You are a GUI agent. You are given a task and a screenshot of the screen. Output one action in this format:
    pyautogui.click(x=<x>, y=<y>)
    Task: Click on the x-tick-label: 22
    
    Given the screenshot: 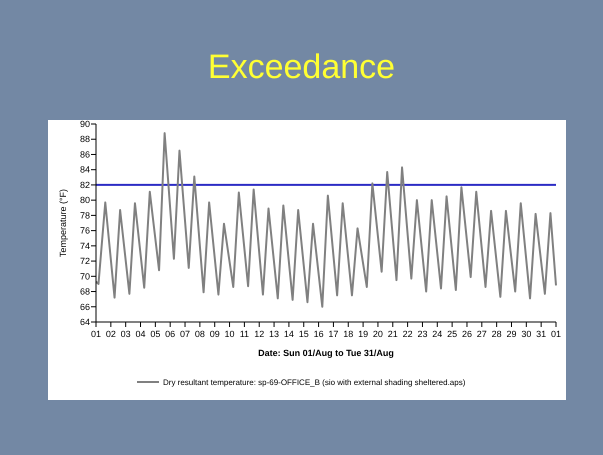 What is the action you would take?
    pyautogui.click(x=407, y=334)
    